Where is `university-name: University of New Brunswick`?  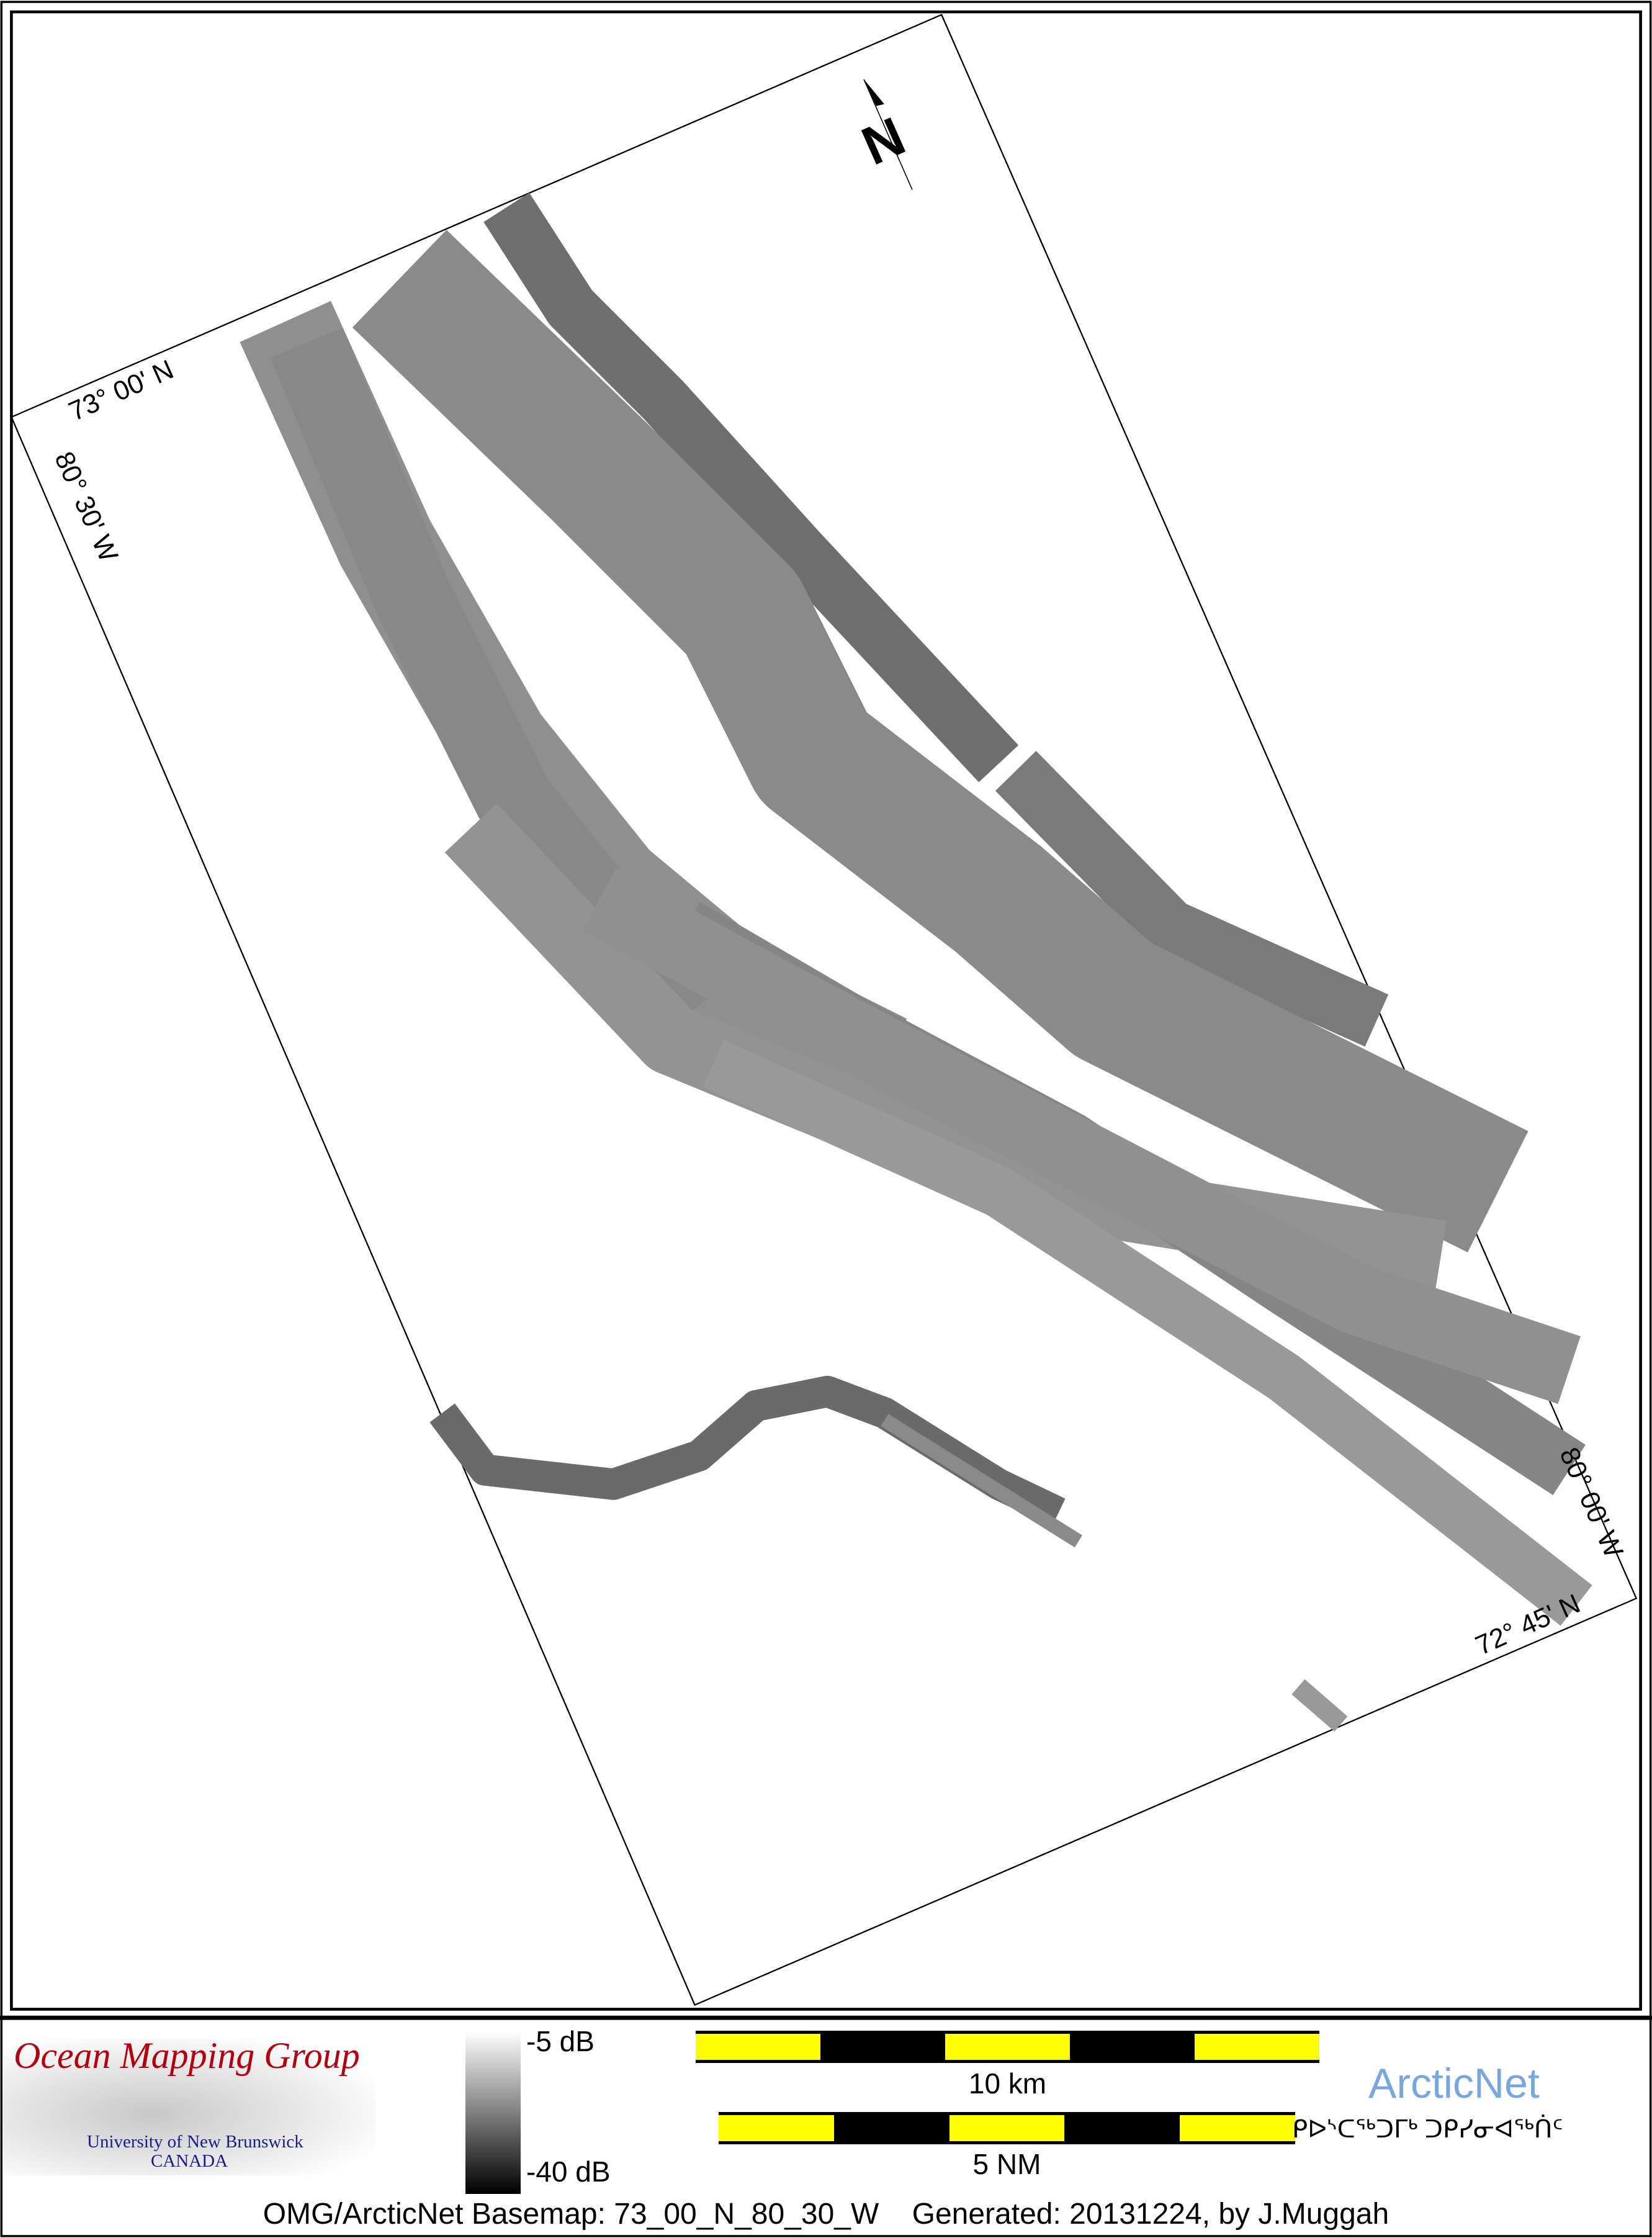 university-name: University of New Brunswick is located at coordinates (195, 2142).